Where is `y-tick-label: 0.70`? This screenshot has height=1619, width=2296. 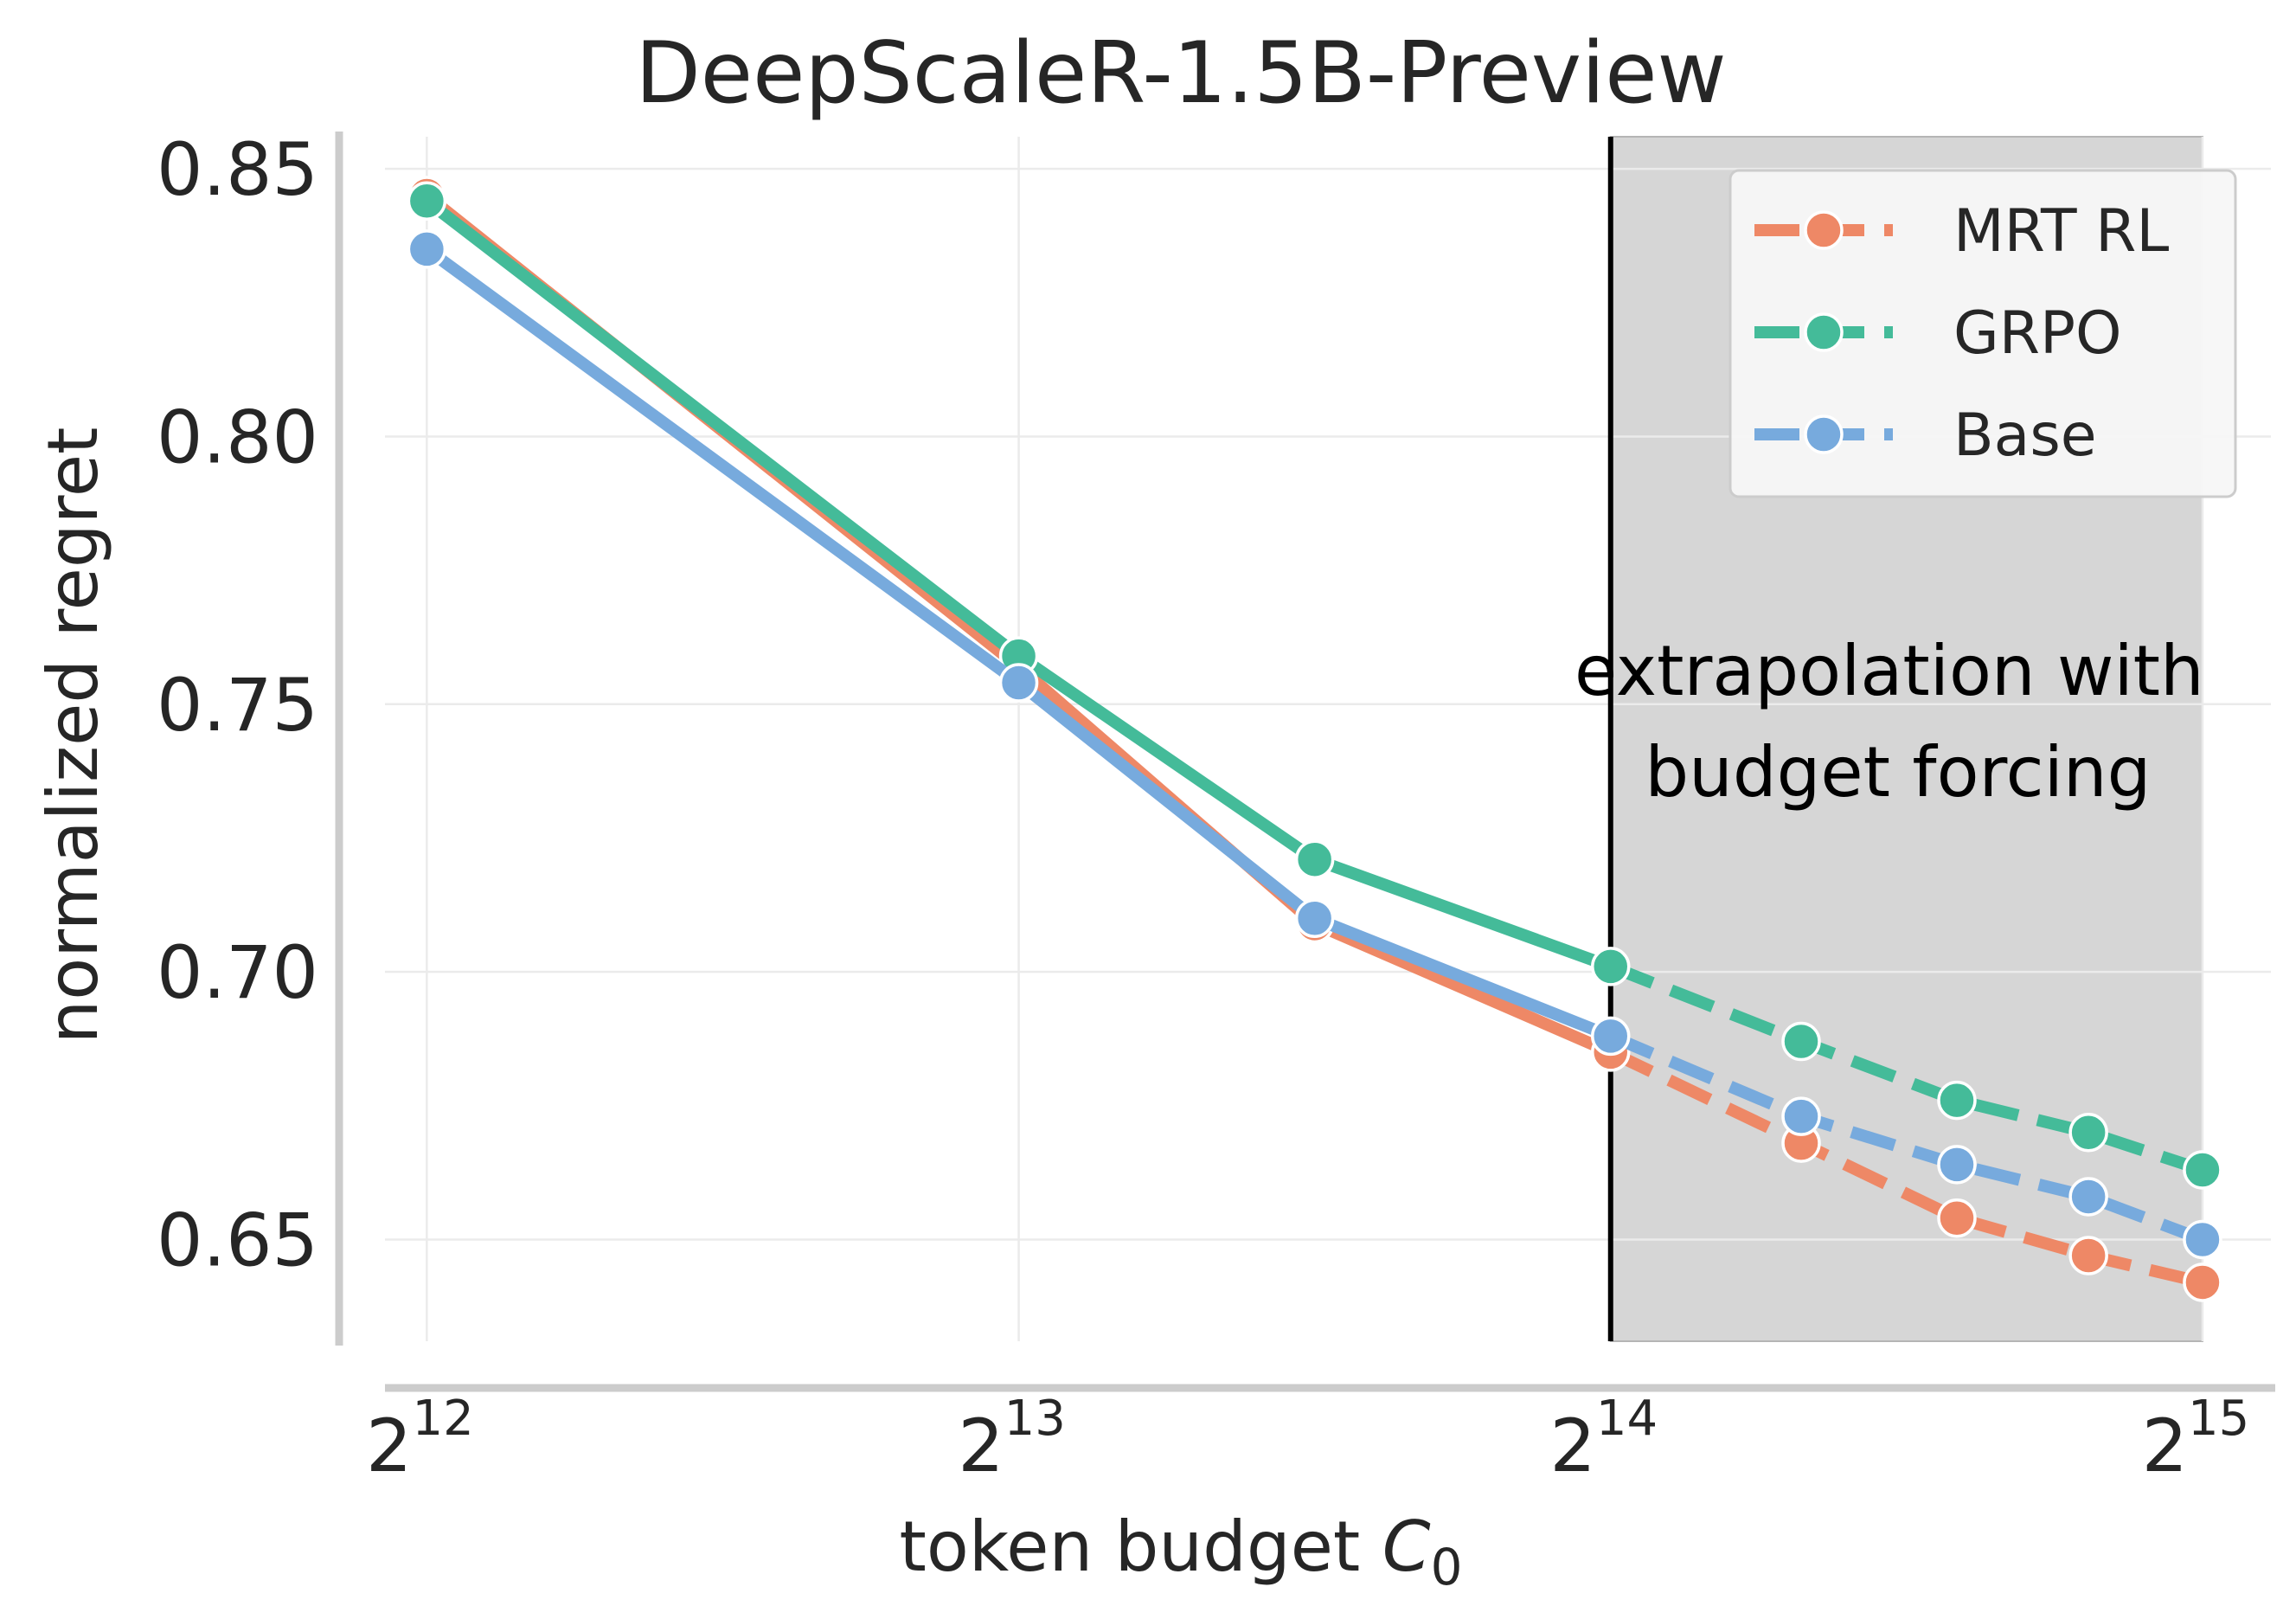 y-tick-label: 0.70 is located at coordinates (238, 972).